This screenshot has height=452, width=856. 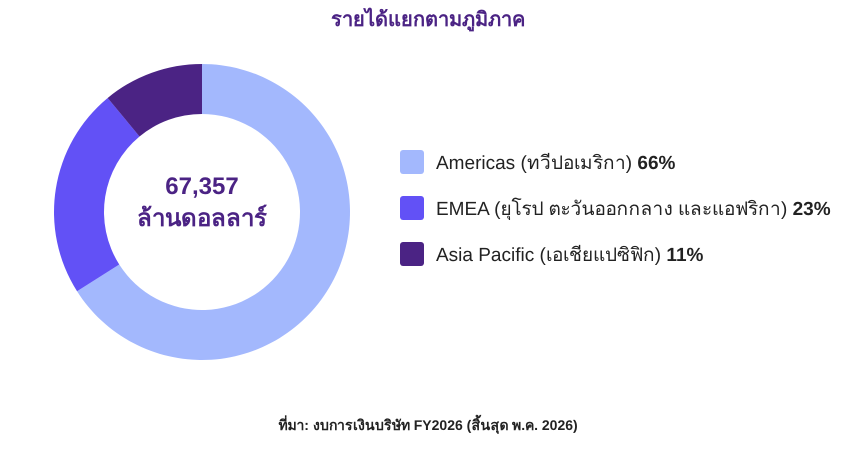 What do you see at coordinates (537, 163) in the screenshot?
I see `legend-label: Americas (ทวีปอเมริกา)` at bounding box center [537, 163].